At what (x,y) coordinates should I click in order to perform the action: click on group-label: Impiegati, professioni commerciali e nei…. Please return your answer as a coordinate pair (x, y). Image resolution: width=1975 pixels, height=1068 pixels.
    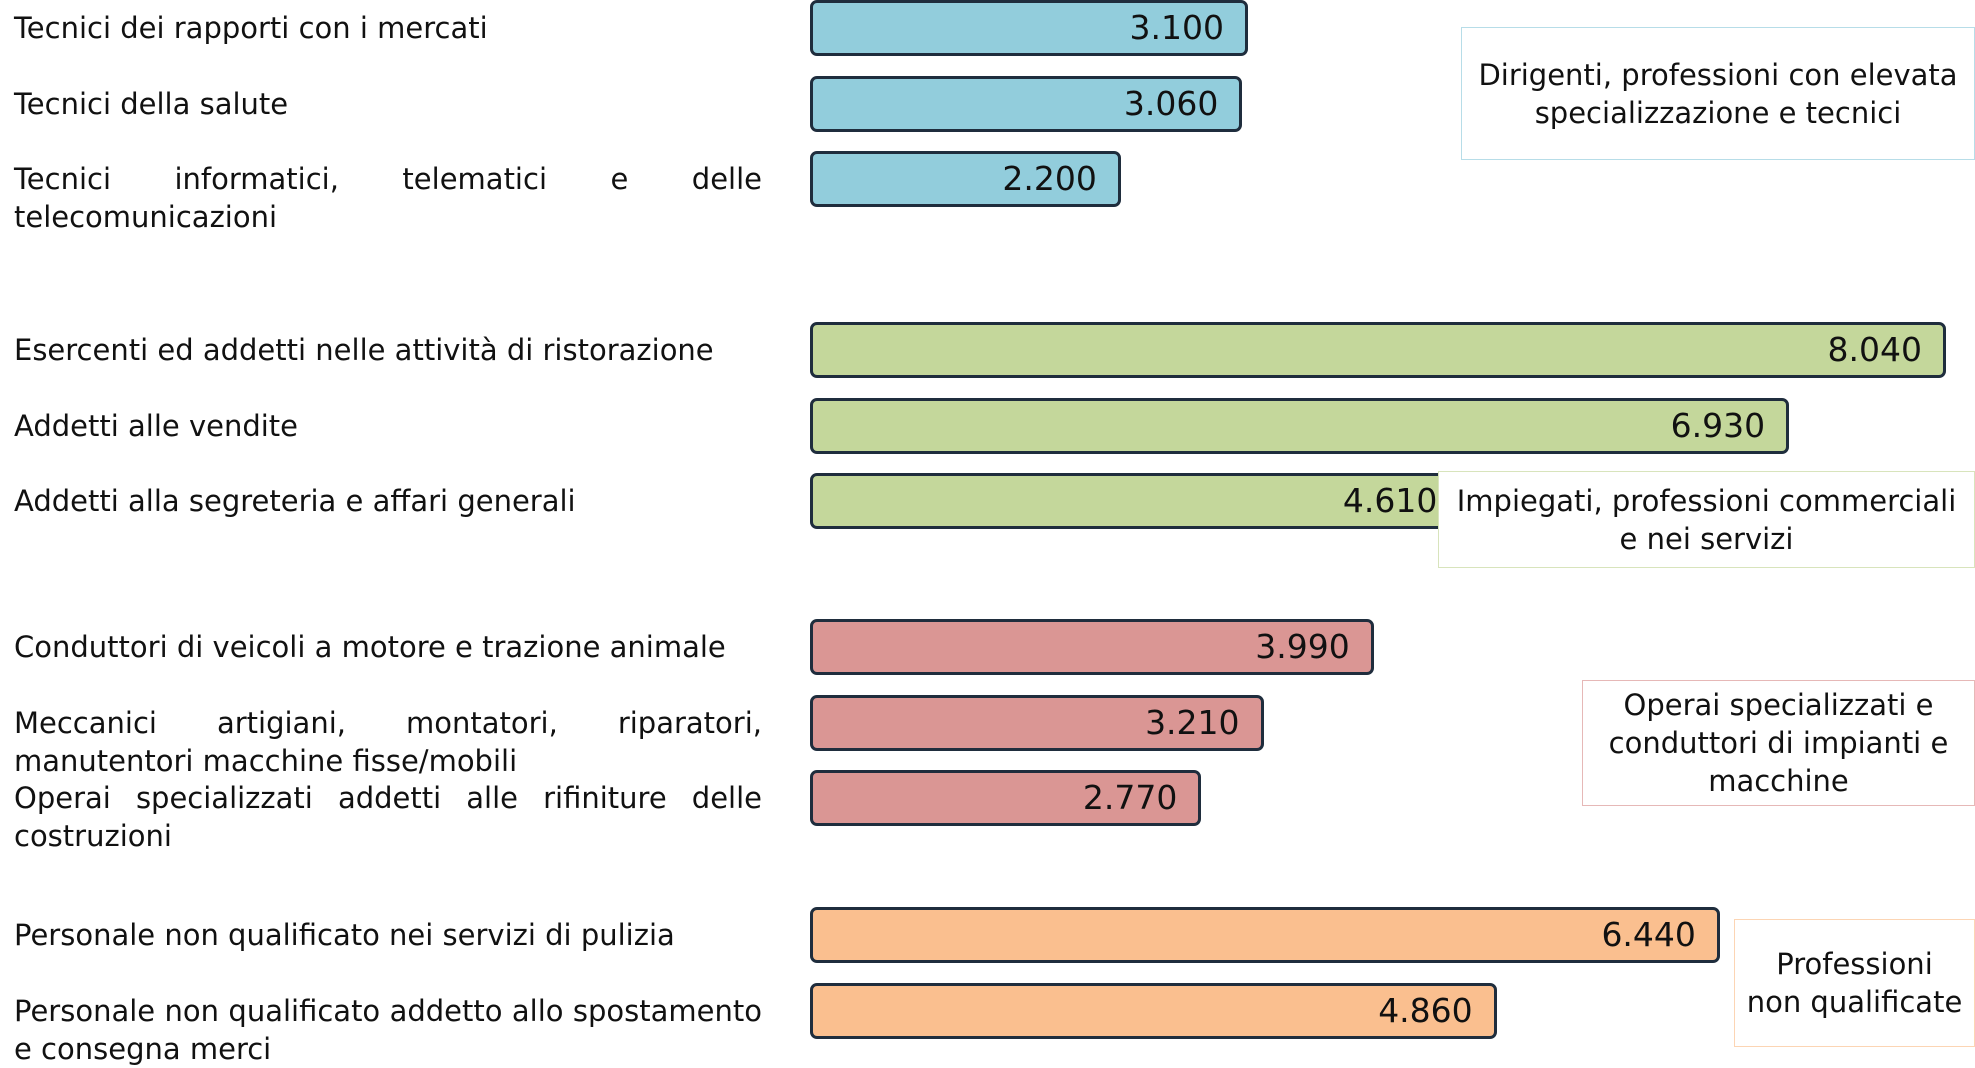
    Looking at the image, I should click on (1706, 519).